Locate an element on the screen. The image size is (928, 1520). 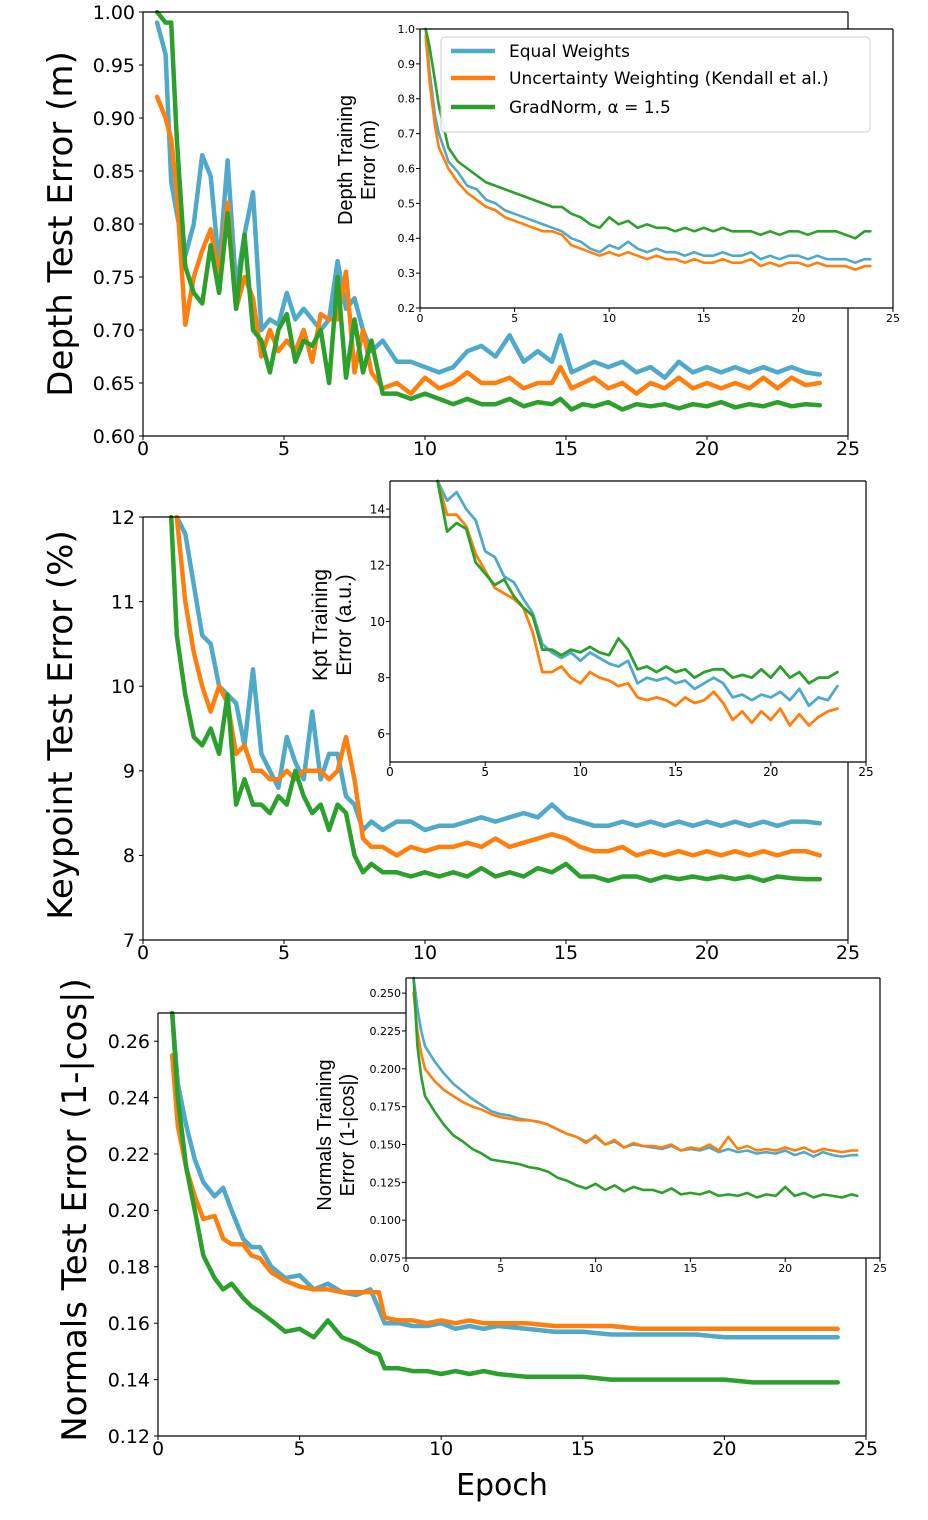
y-tick-label: 0.175 is located at coordinates (386, 1107).